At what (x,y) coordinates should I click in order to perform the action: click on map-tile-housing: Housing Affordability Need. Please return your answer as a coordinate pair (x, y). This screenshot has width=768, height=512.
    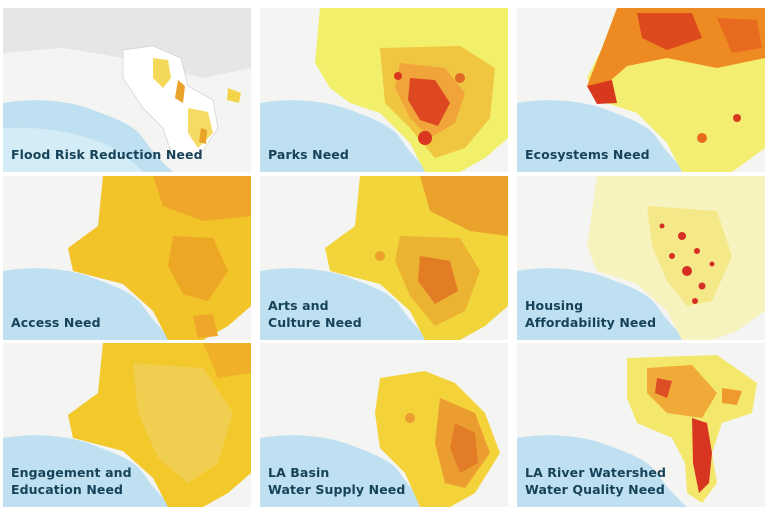
    Looking at the image, I should click on (641, 258).